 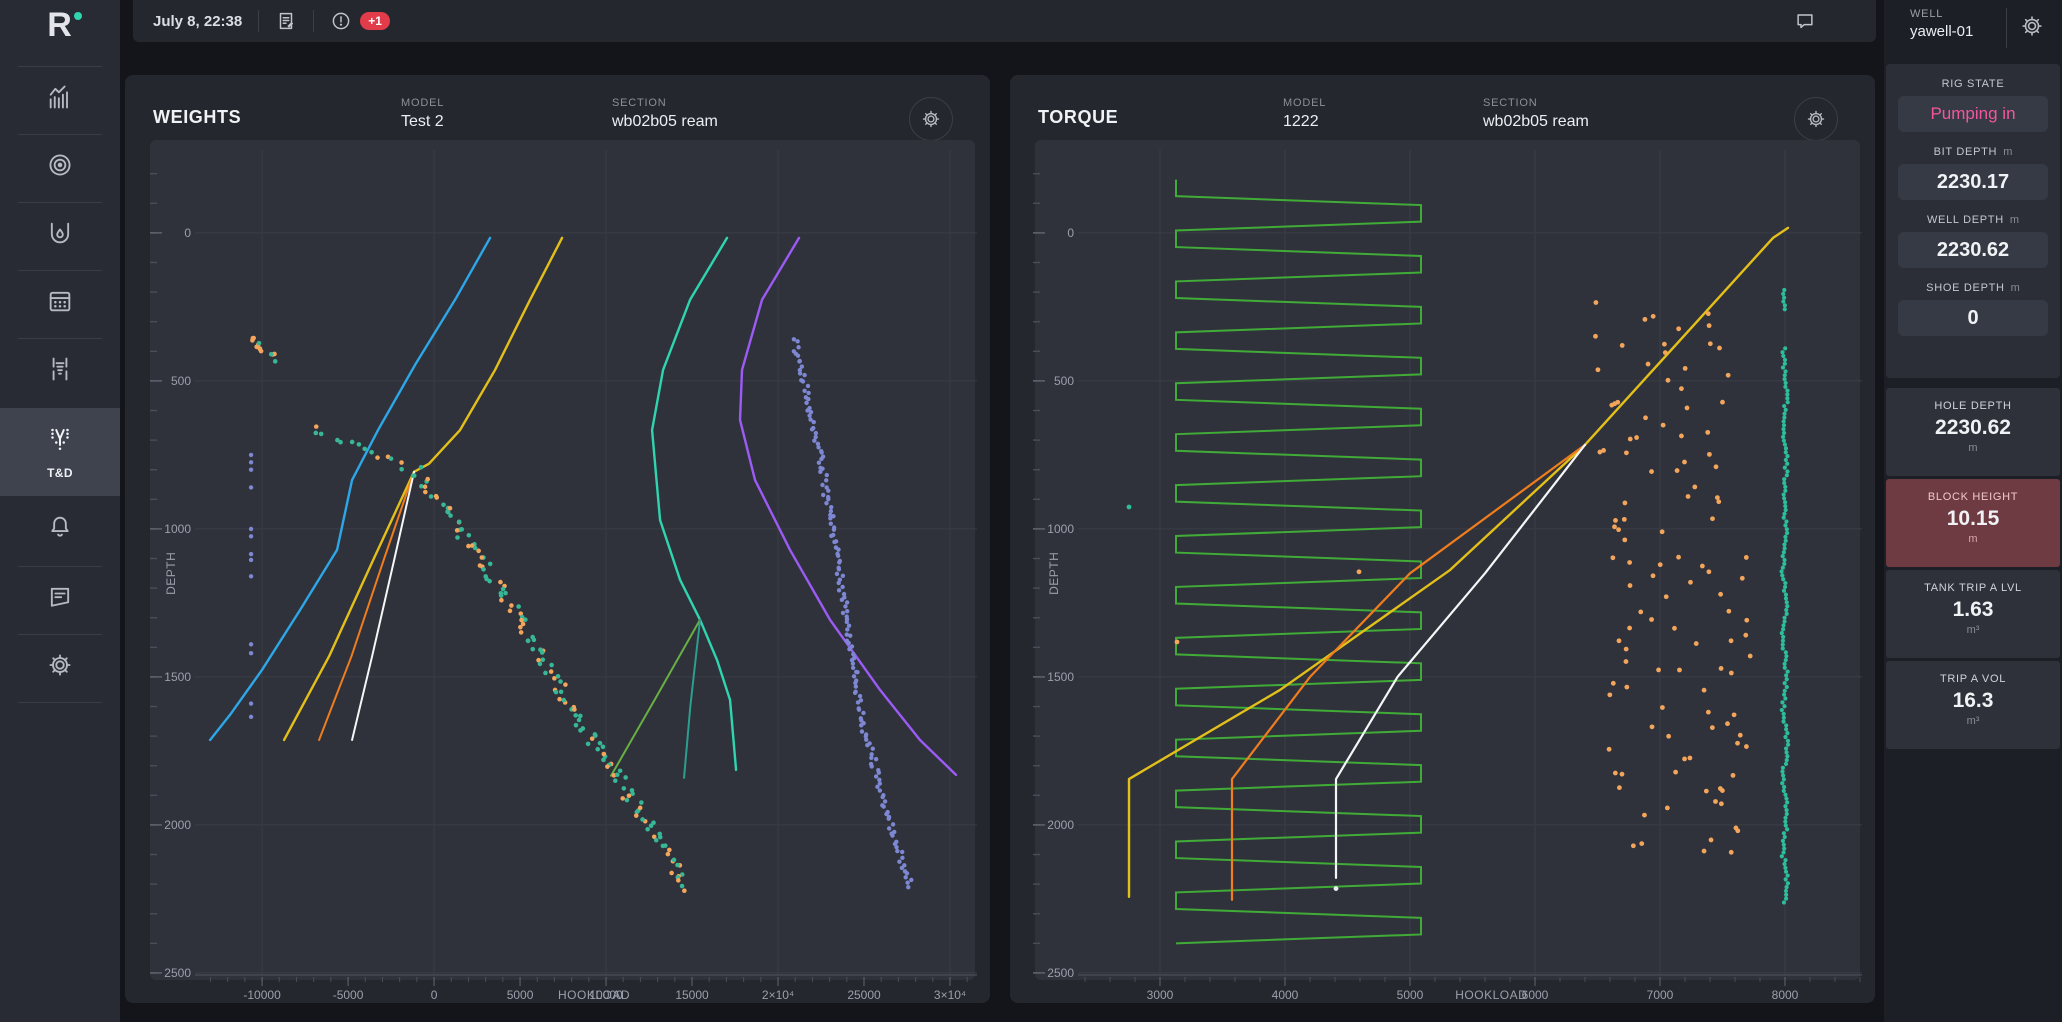 What do you see at coordinates (1973, 614) in the screenshot?
I see `tank-trip-a-lvl-tile: TANK TRIP A LVL 1.63 m³` at bounding box center [1973, 614].